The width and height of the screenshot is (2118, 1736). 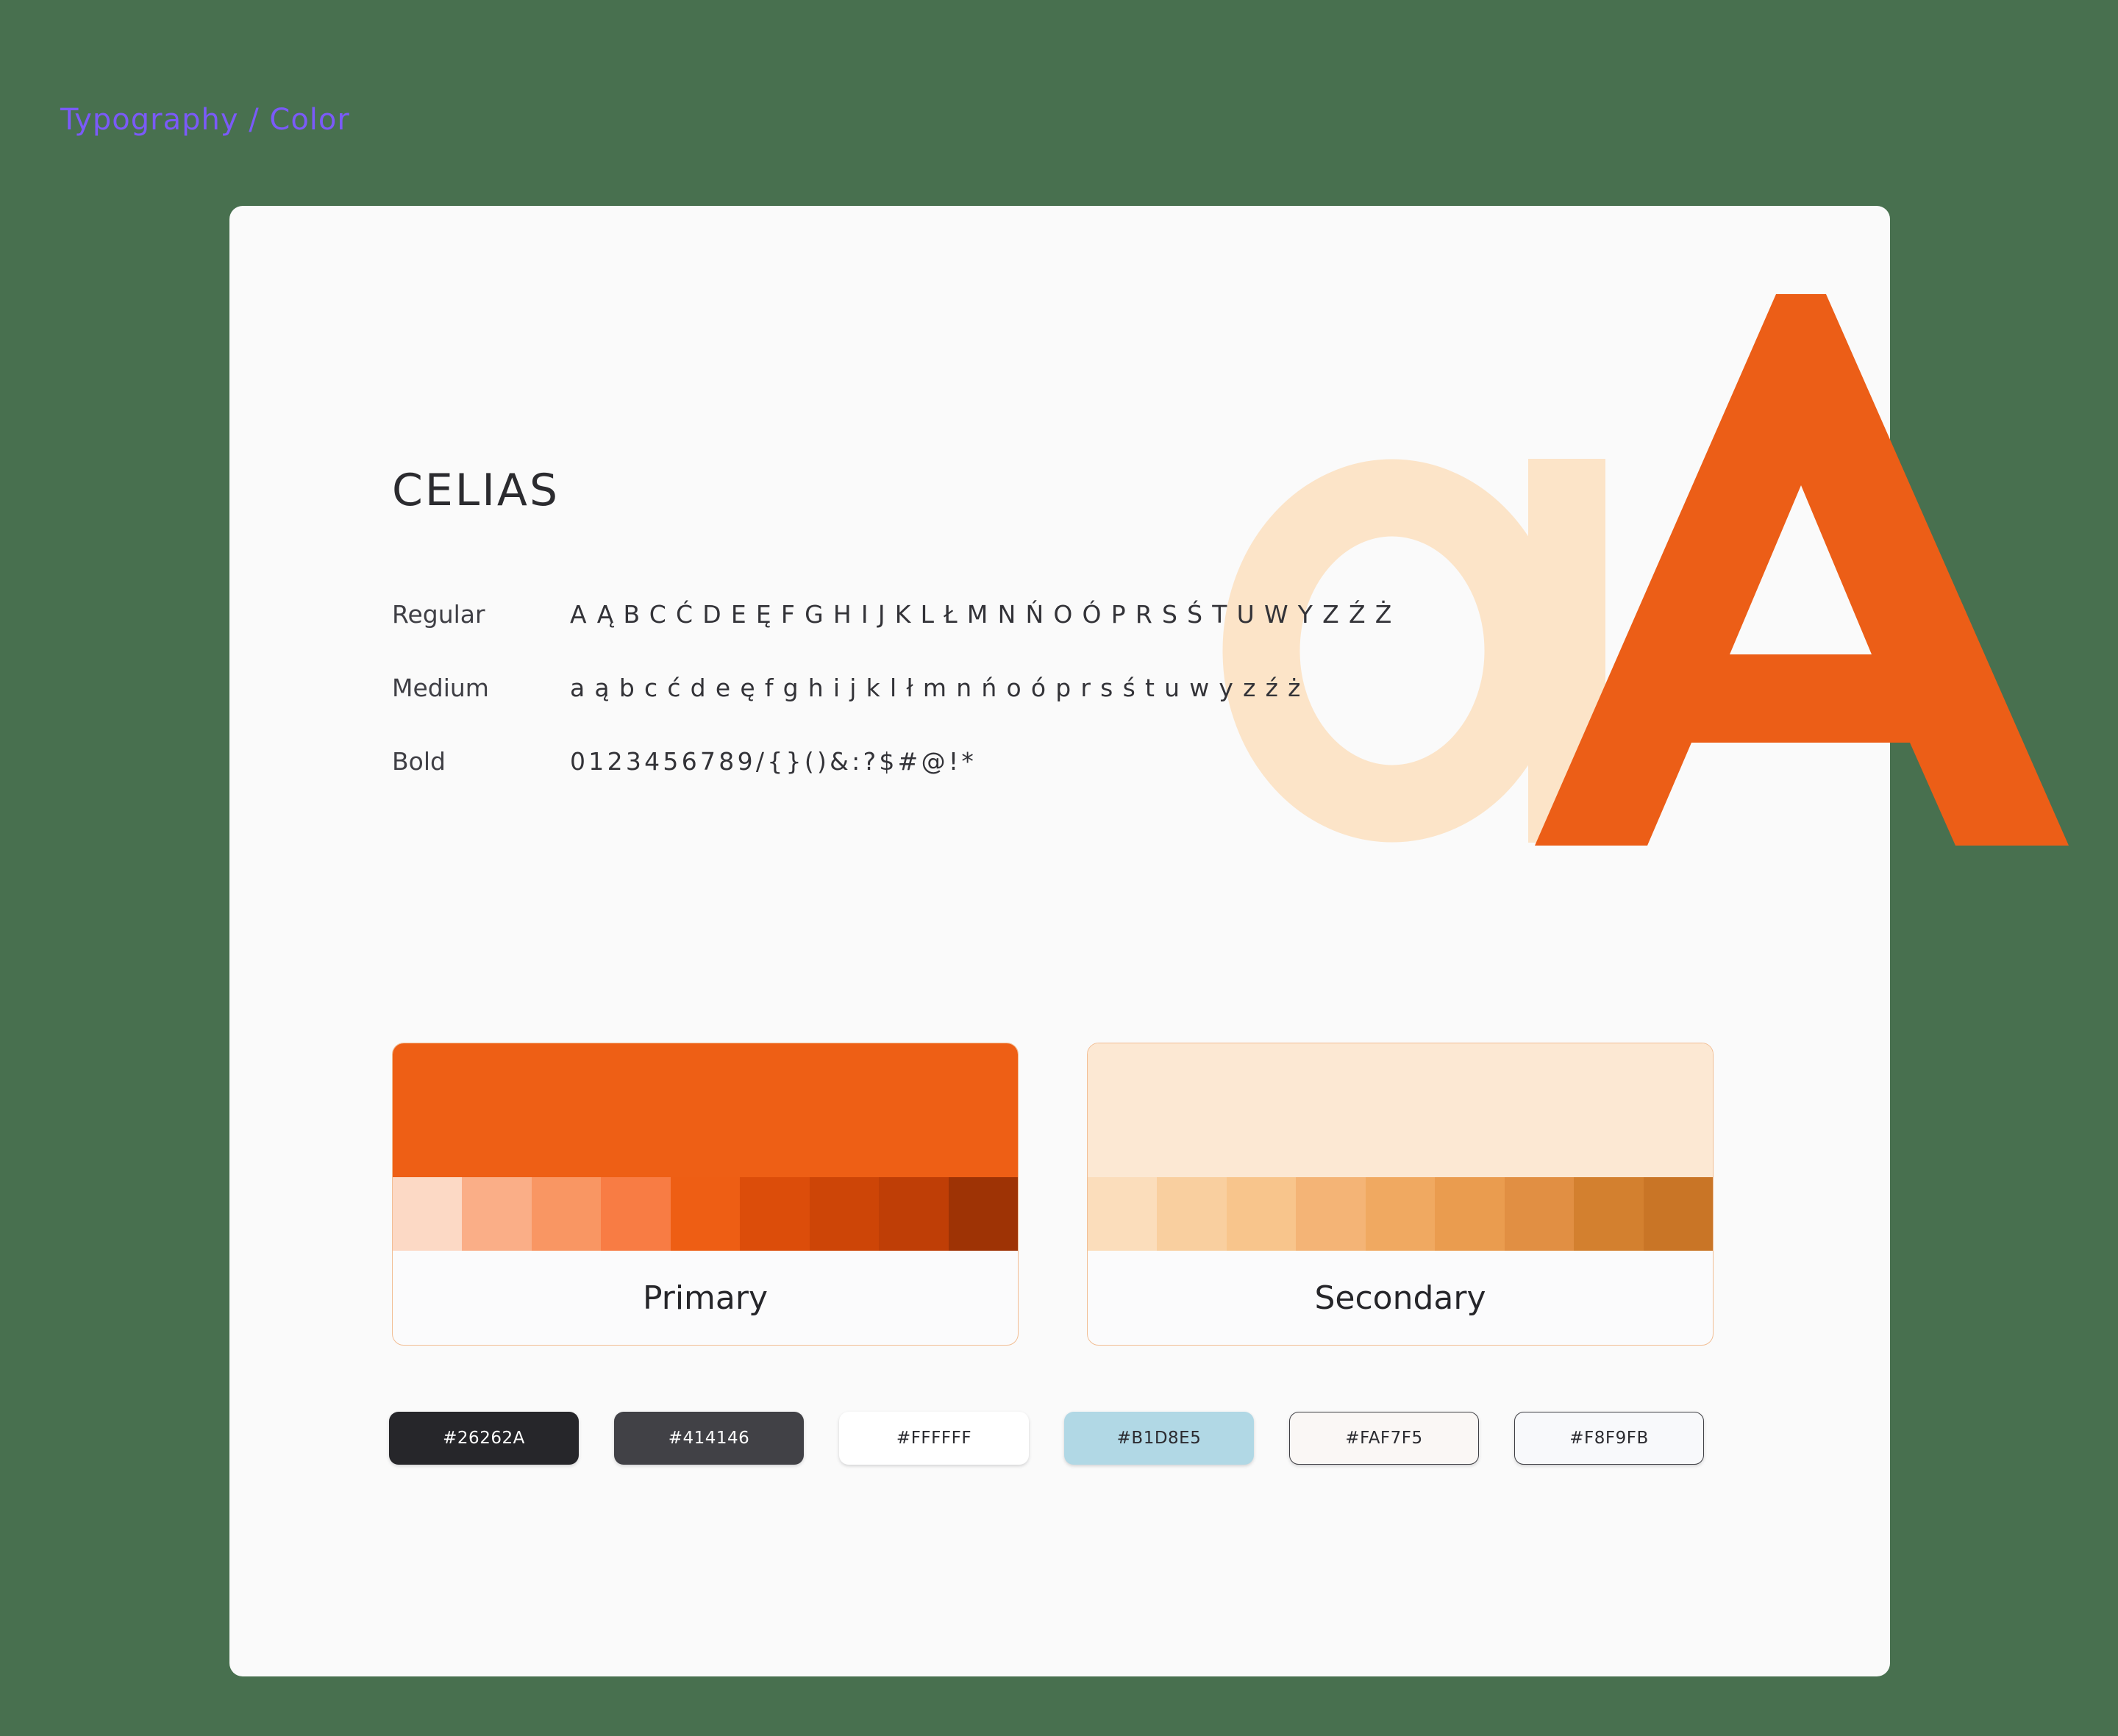 I want to click on hex-chip: #26262A, so click(x=484, y=1438).